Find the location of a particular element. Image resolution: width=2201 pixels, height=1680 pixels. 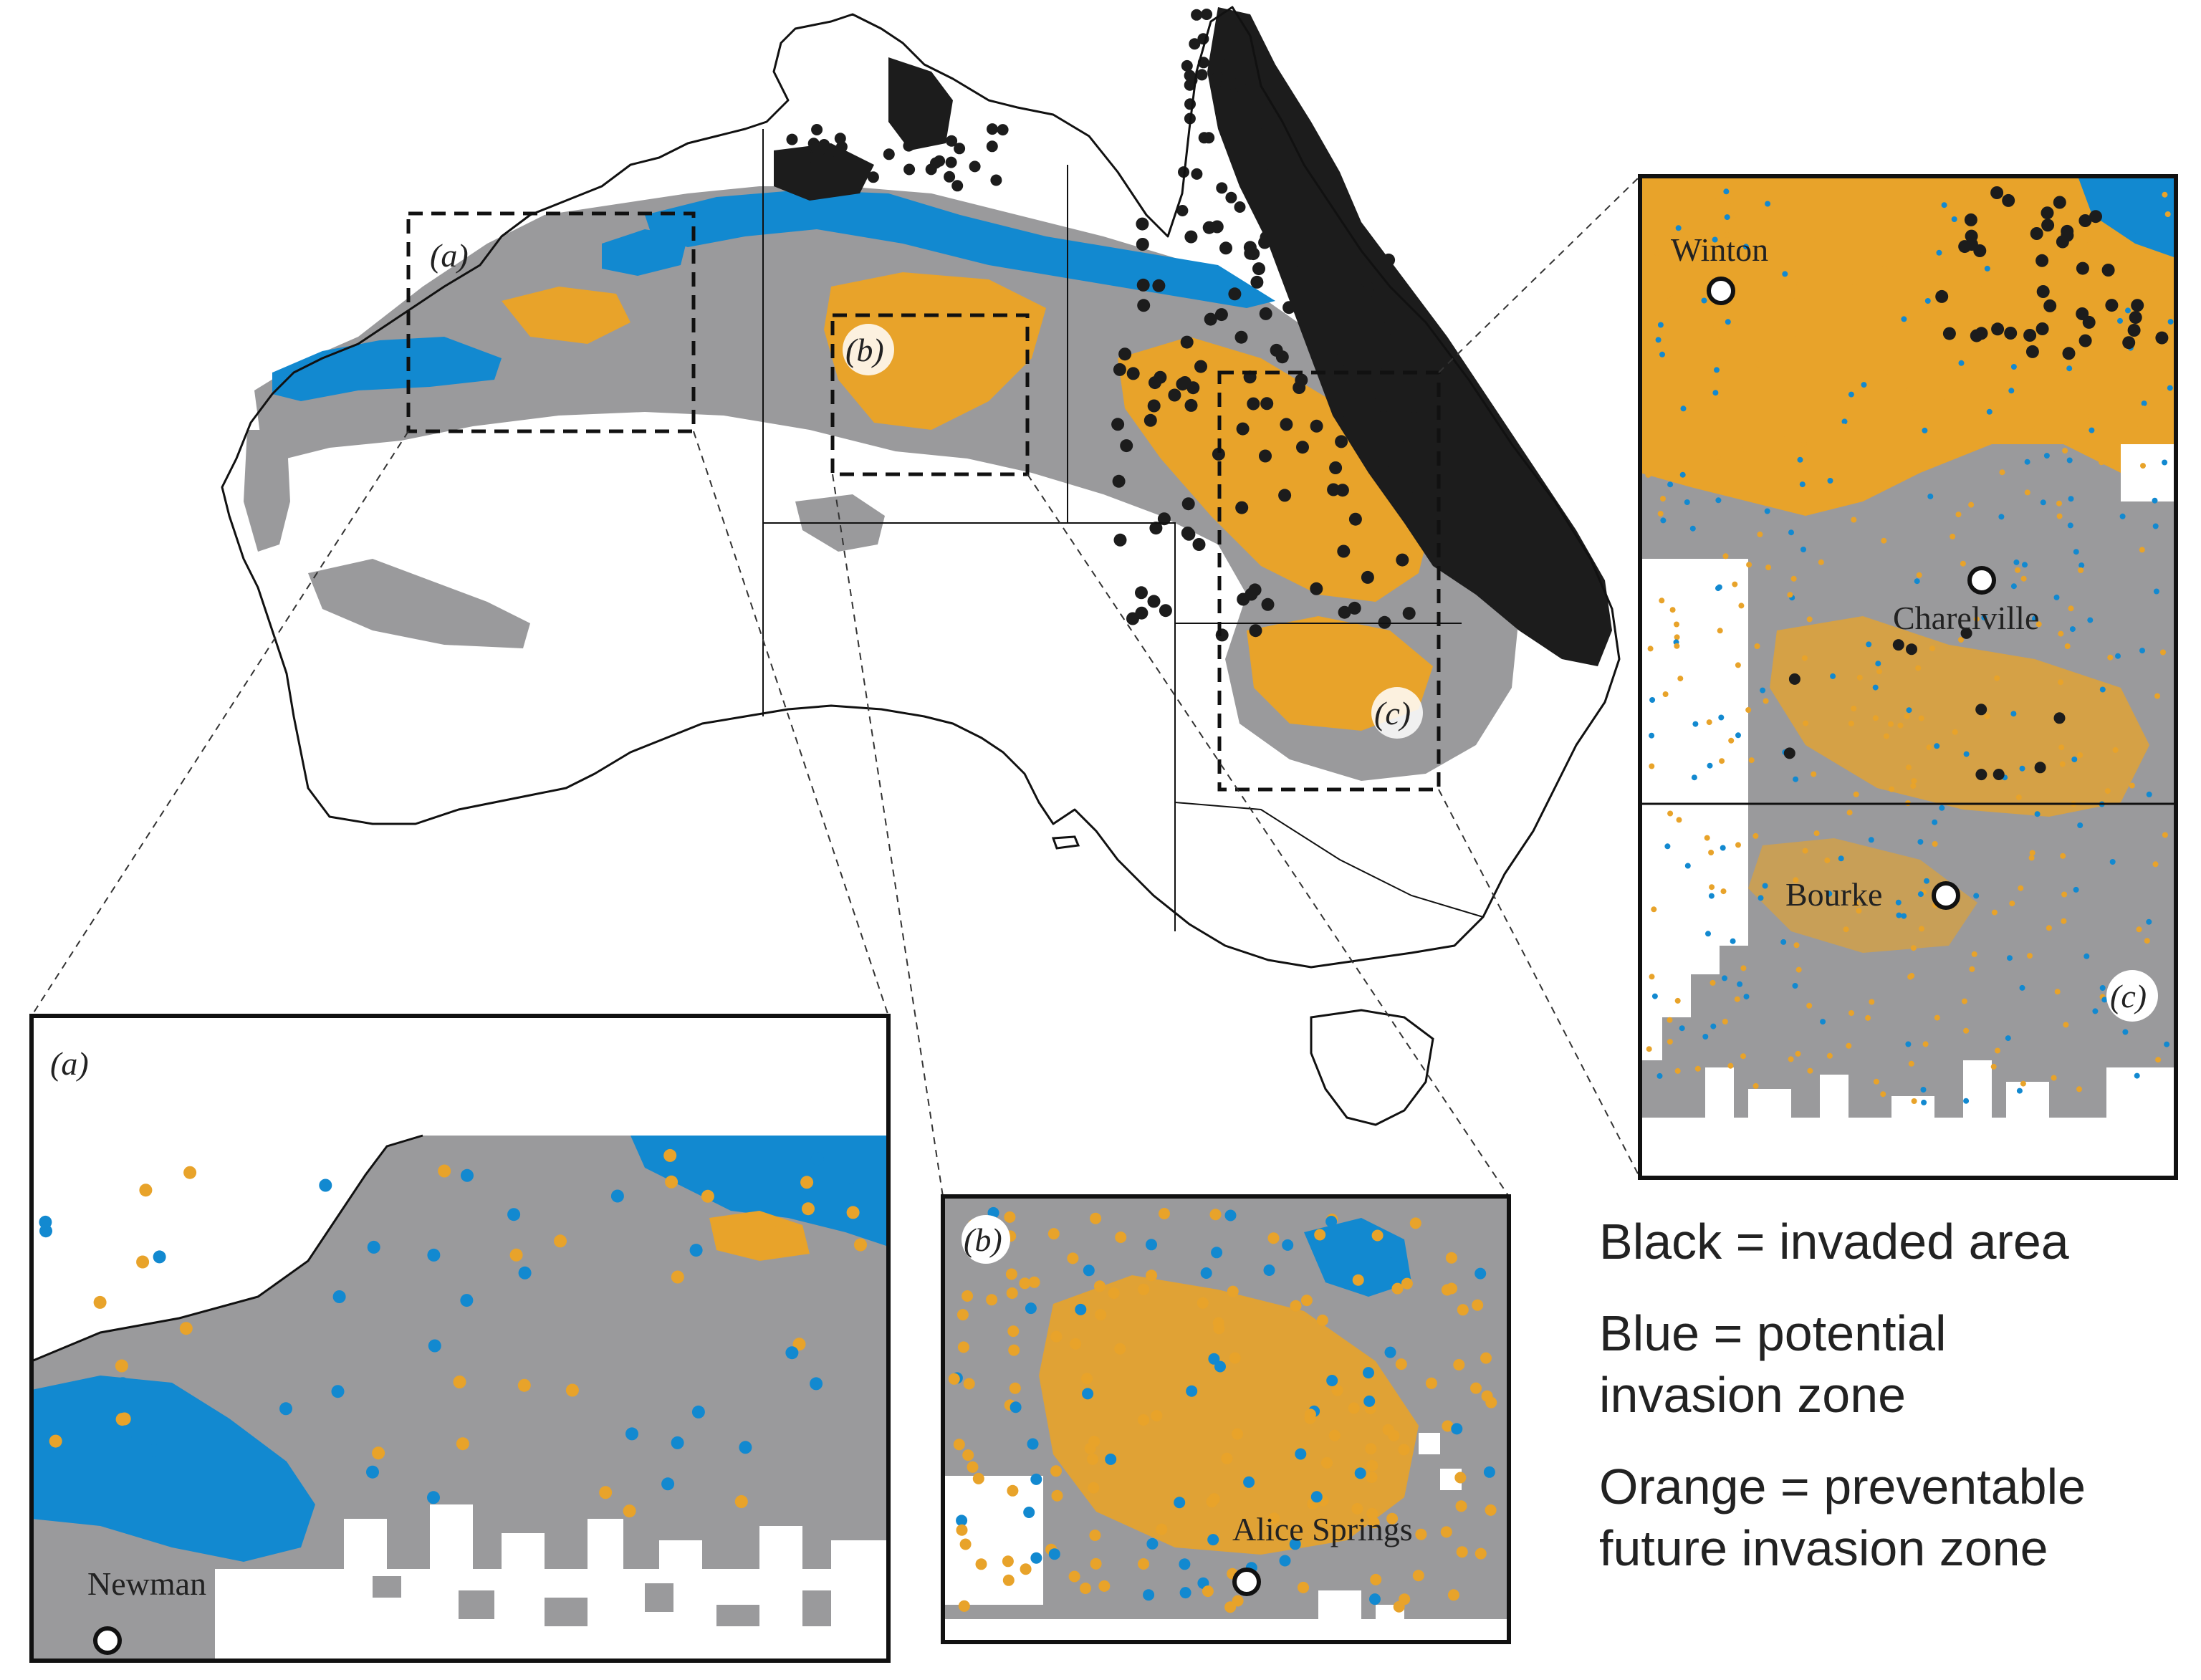

inset-c-label-badge is located at coordinates (2132, 996).